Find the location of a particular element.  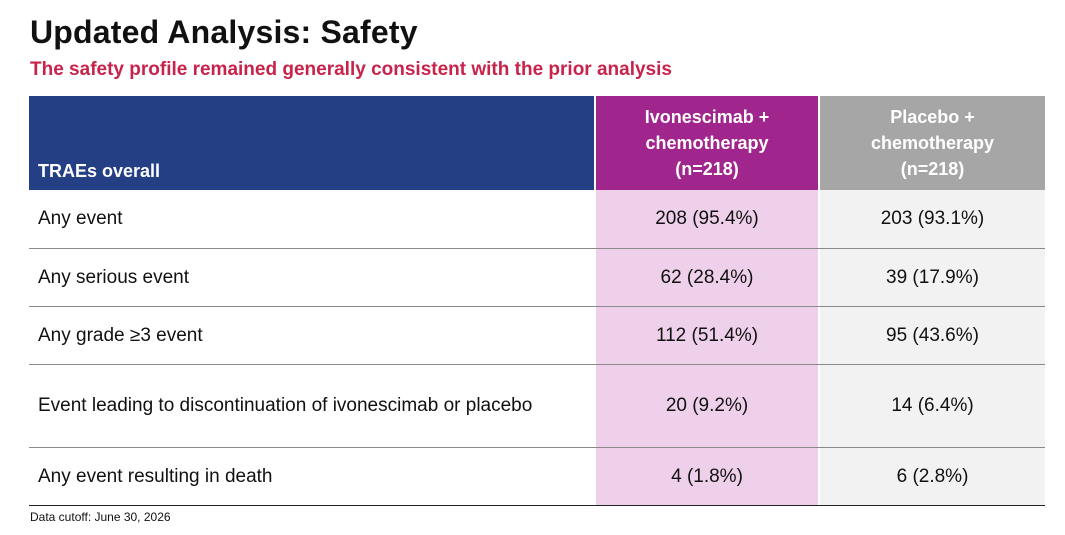

row-placebo-value: 14 (6.4%) is located at coordinates (931, 406).